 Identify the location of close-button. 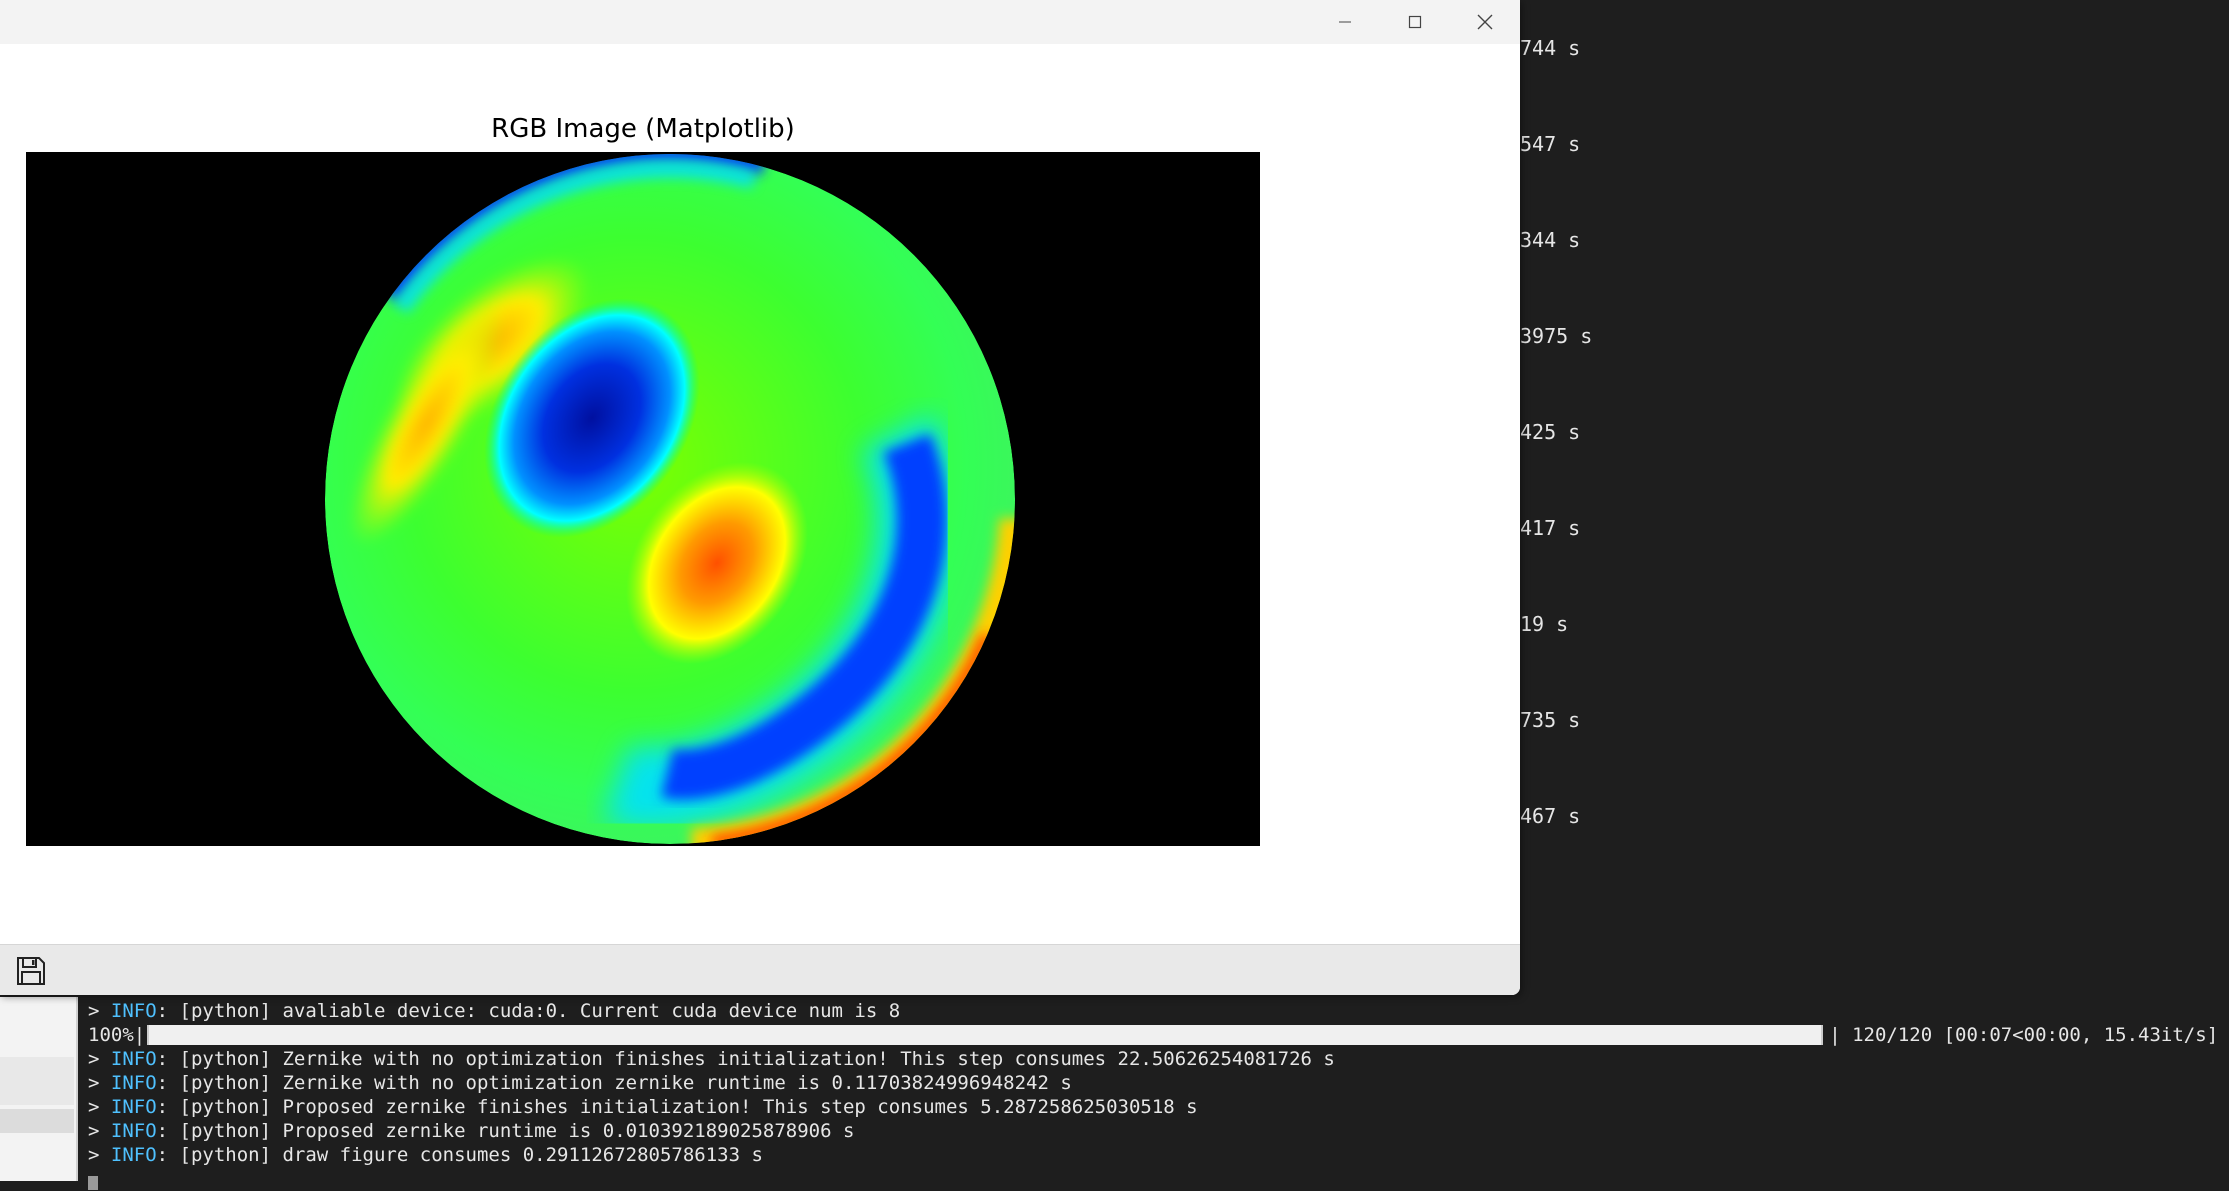
(1485, 22).